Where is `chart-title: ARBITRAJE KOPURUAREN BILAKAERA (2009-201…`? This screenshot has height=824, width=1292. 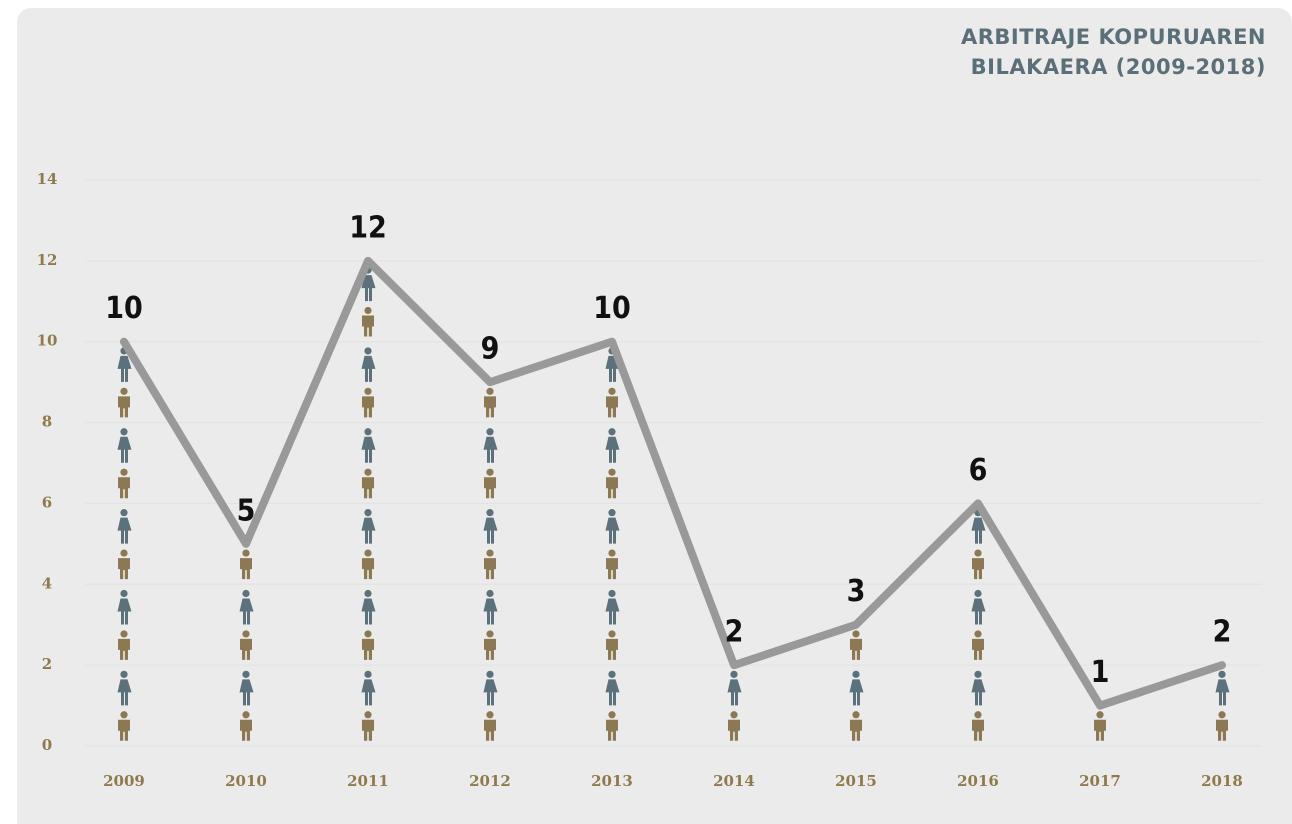
chart-title: ARBITRAJE KOPURUAREN BILAKAERA (2009-201… is located at coordinates (1113, 52).